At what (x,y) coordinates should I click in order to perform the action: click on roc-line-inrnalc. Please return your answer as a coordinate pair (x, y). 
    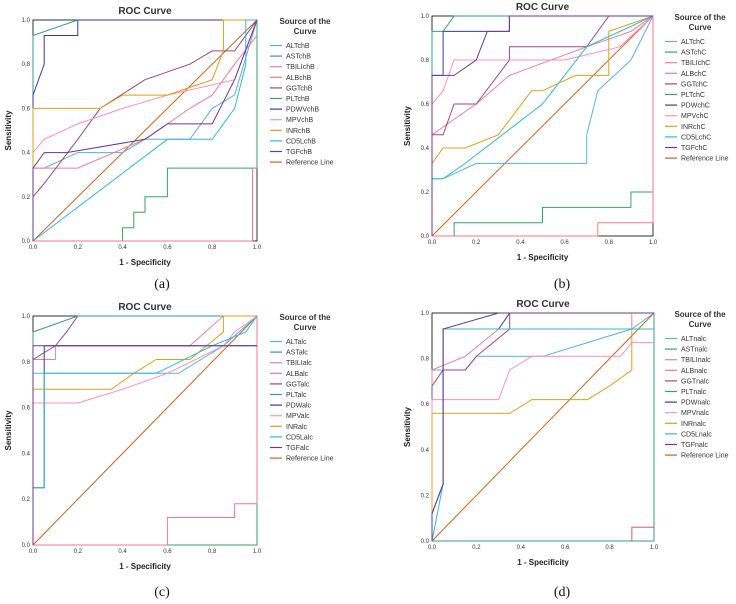
    Looking at the image, I should click on (542, 434).